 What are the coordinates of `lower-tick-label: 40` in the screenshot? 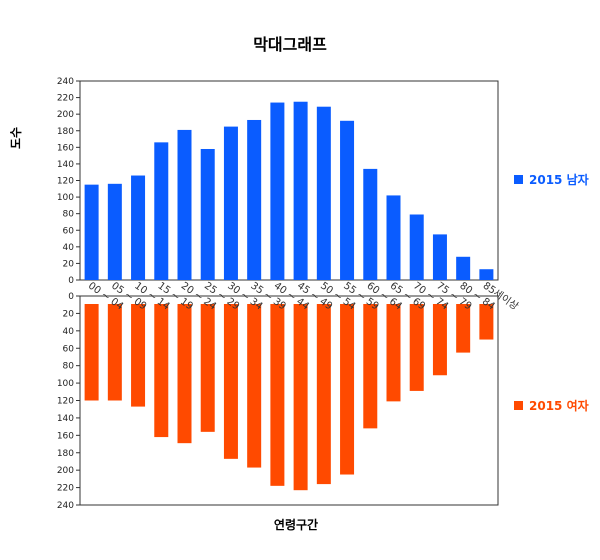 It's located at (69, 332).